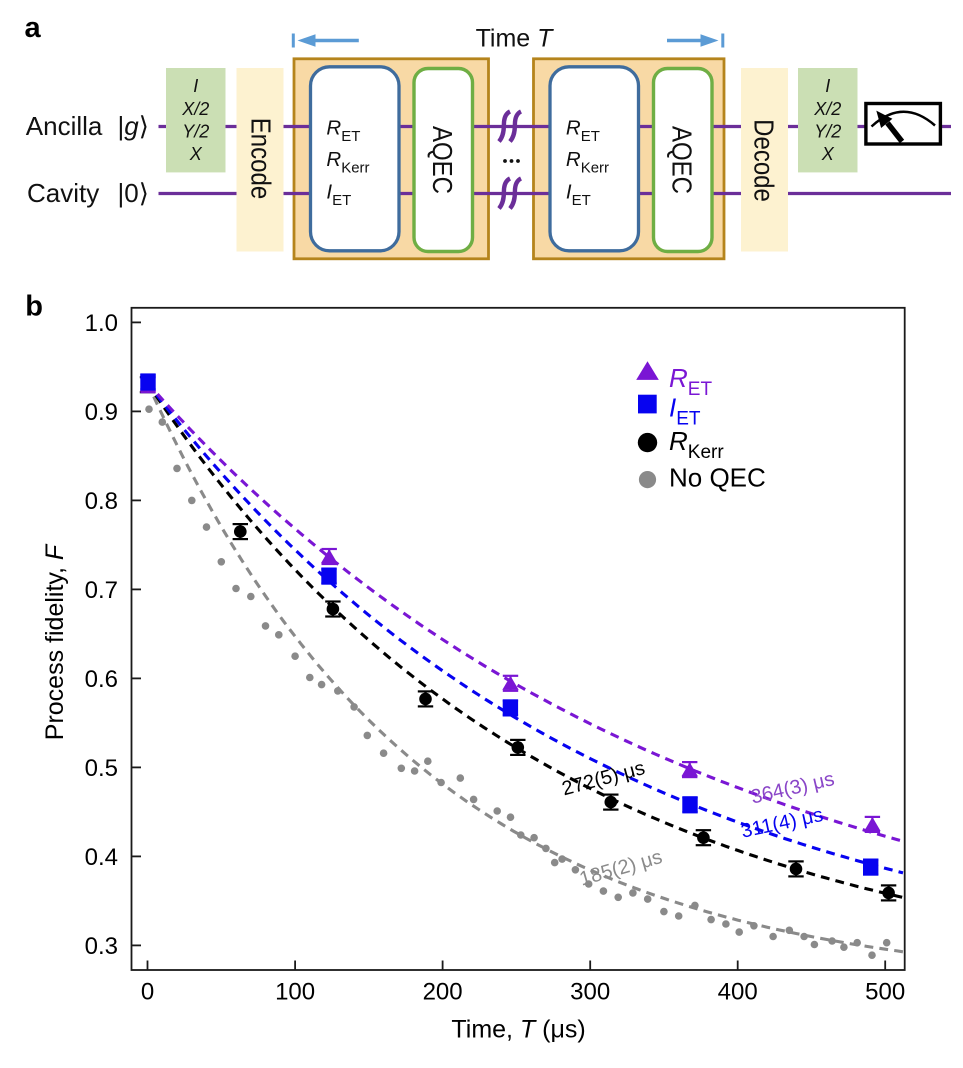 This screenshot has width=963, height=1068. What do you see at coordinates (101, 679) in the screenshot?
I see `svg-text: 0.6` at bounding box center [101, 679].